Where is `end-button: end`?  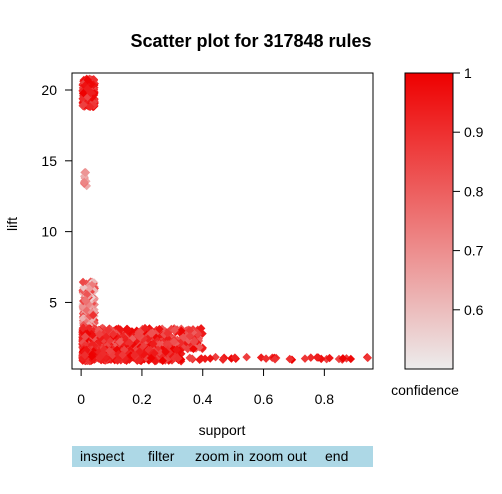 end-button: end is located at coordinates (337, 456).